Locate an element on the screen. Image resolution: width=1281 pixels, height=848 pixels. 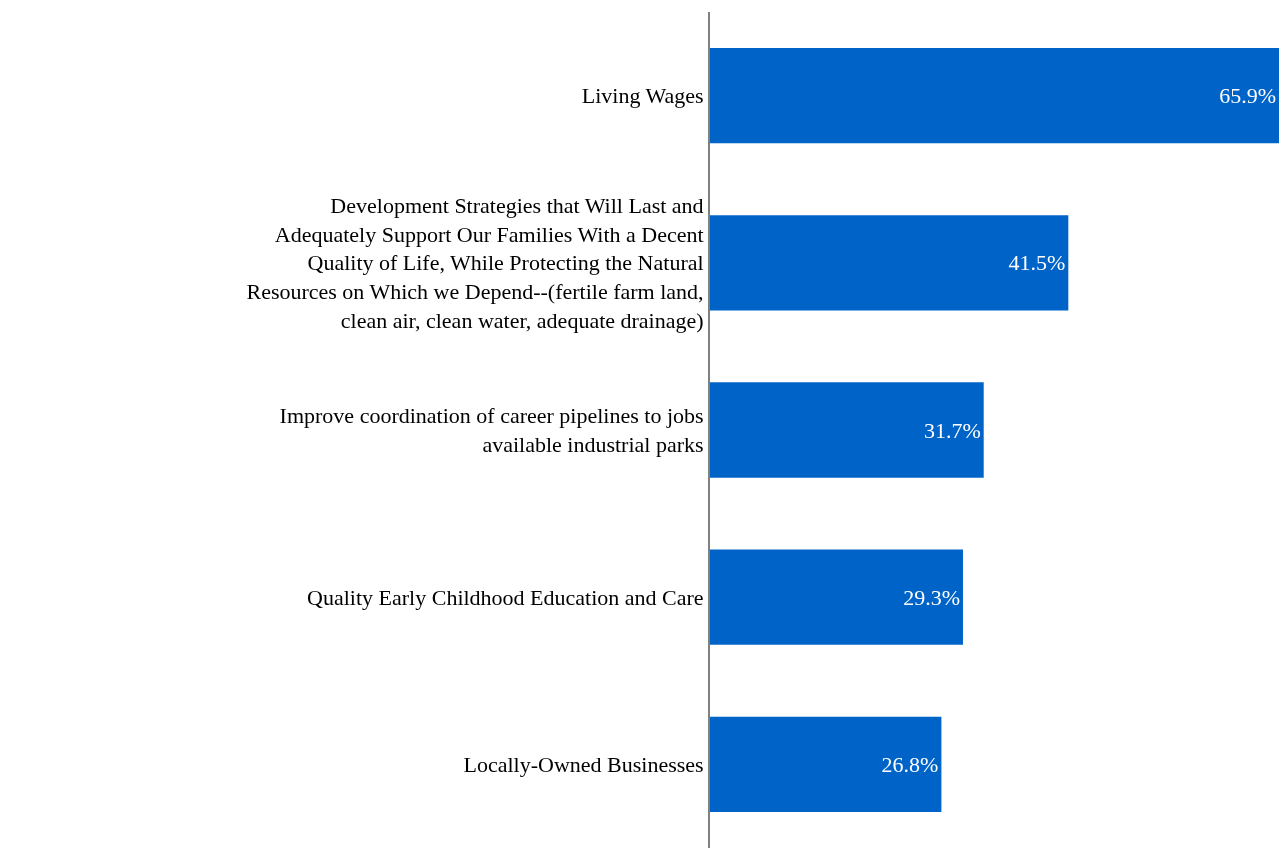
y-tick-label: Living Wages is located at coordinates (642, 96).